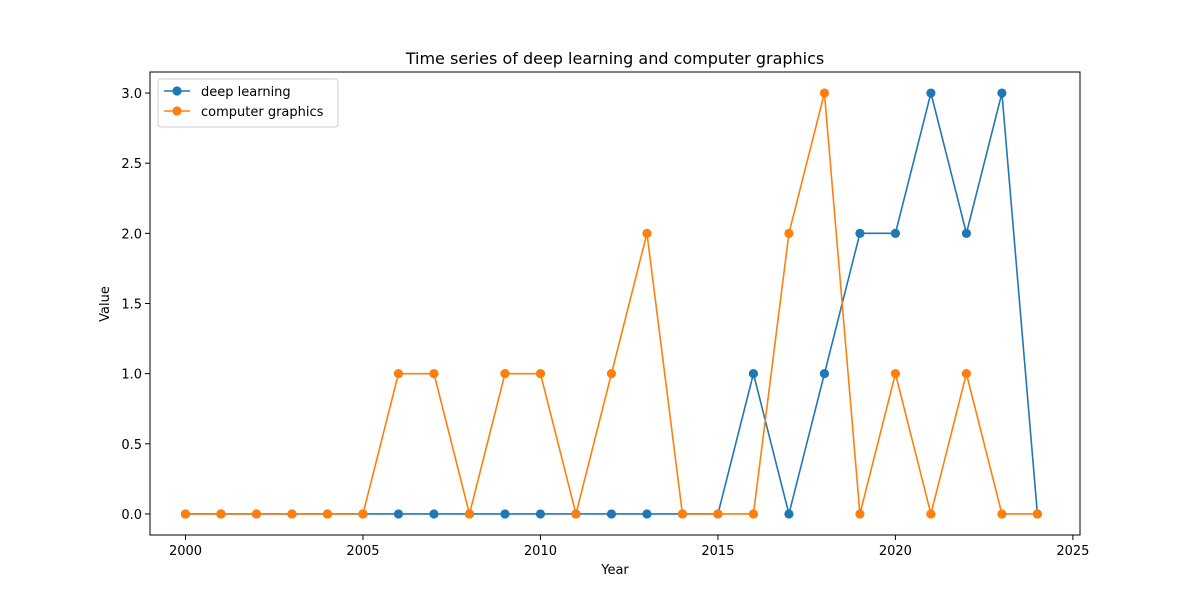 Image resolution: width=1200 pixels, height=600 pixels. I want to click on x-tick-label: 2005, so click(362, 551).